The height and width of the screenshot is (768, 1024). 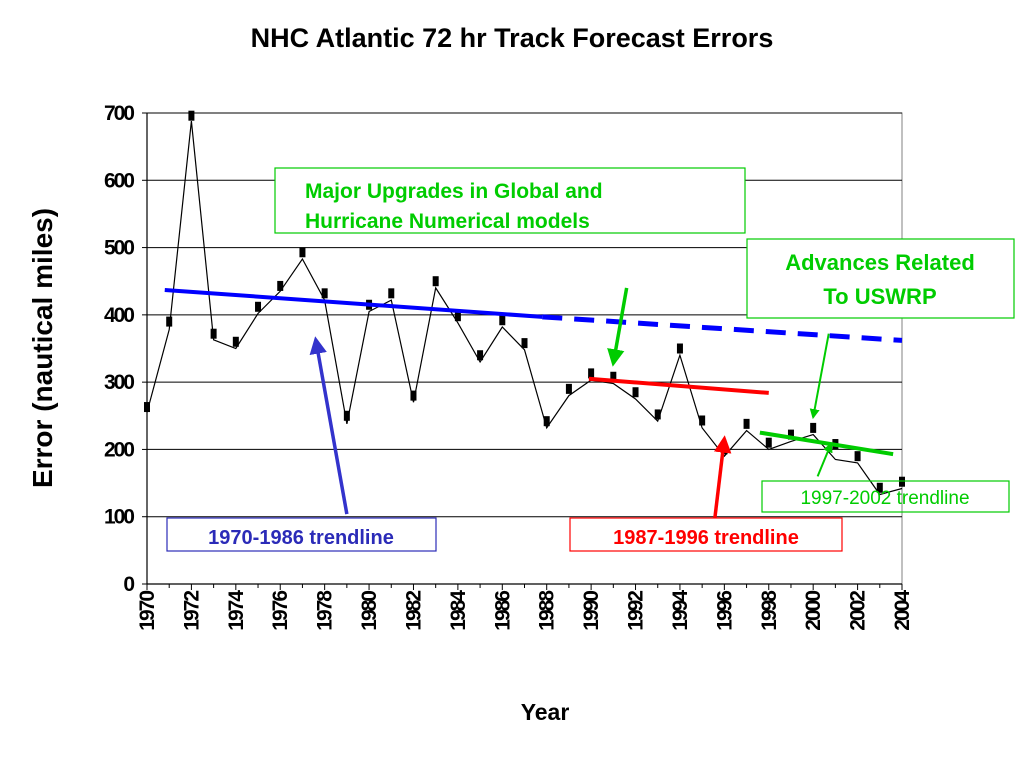 I want to click on x-tick-label: 1990, so click(x=591, y=611).